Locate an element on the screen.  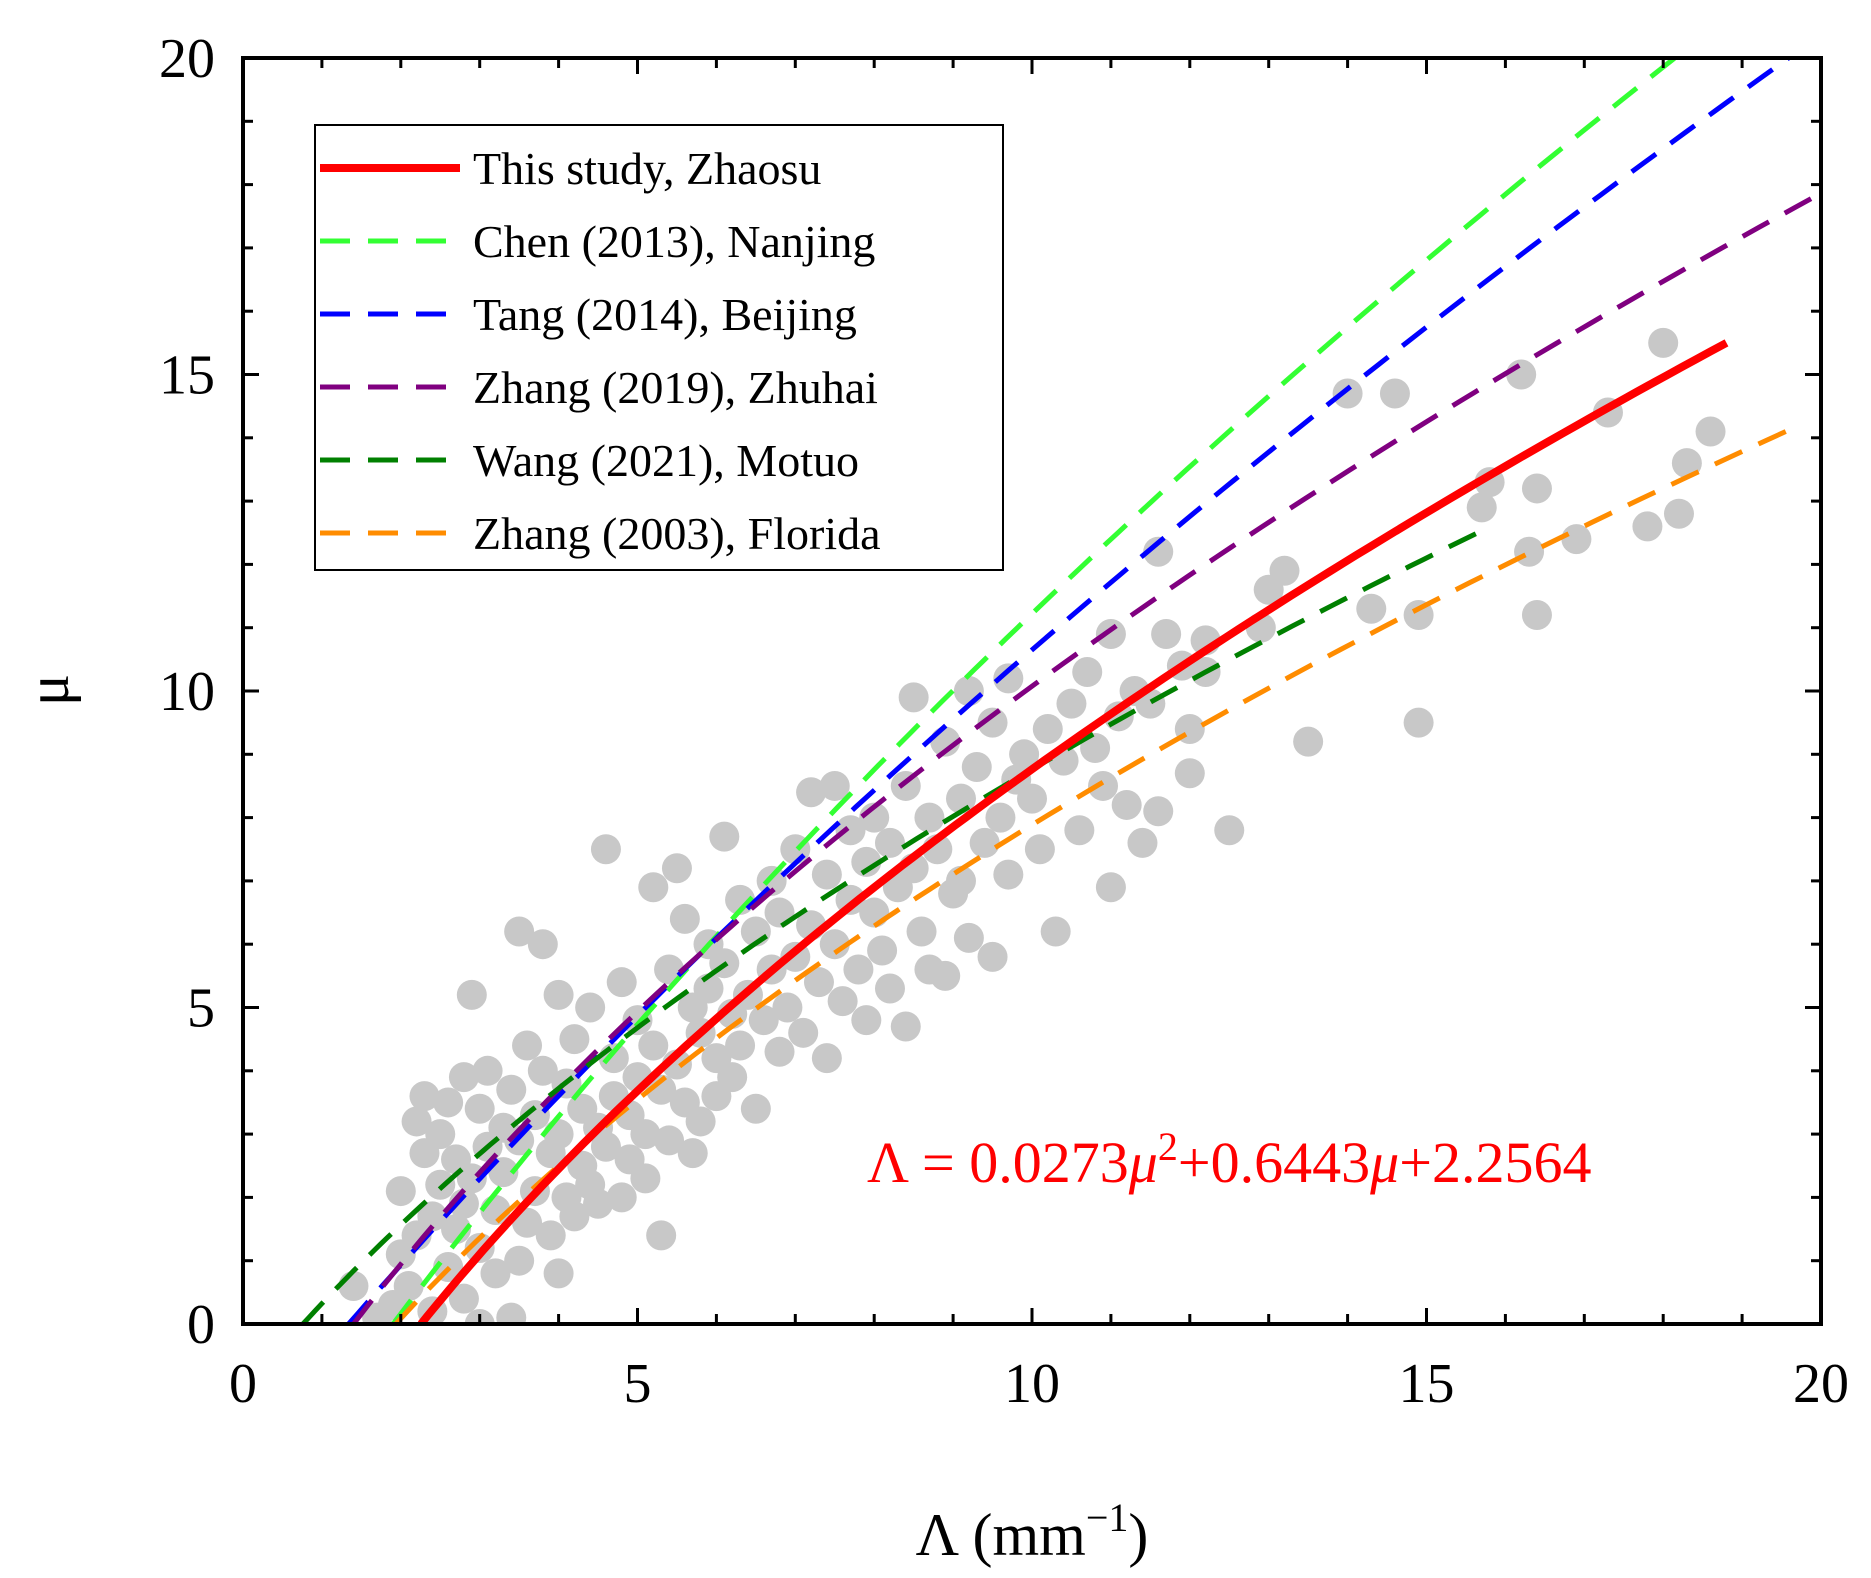
x-tick-label: 10 is located at coordinates (1032, 1384).